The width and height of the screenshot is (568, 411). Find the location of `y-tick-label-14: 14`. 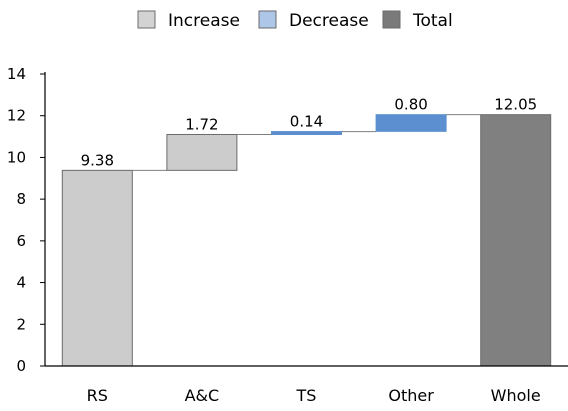

y-tick-label-14: 14 is located at coordinates (16, 74).